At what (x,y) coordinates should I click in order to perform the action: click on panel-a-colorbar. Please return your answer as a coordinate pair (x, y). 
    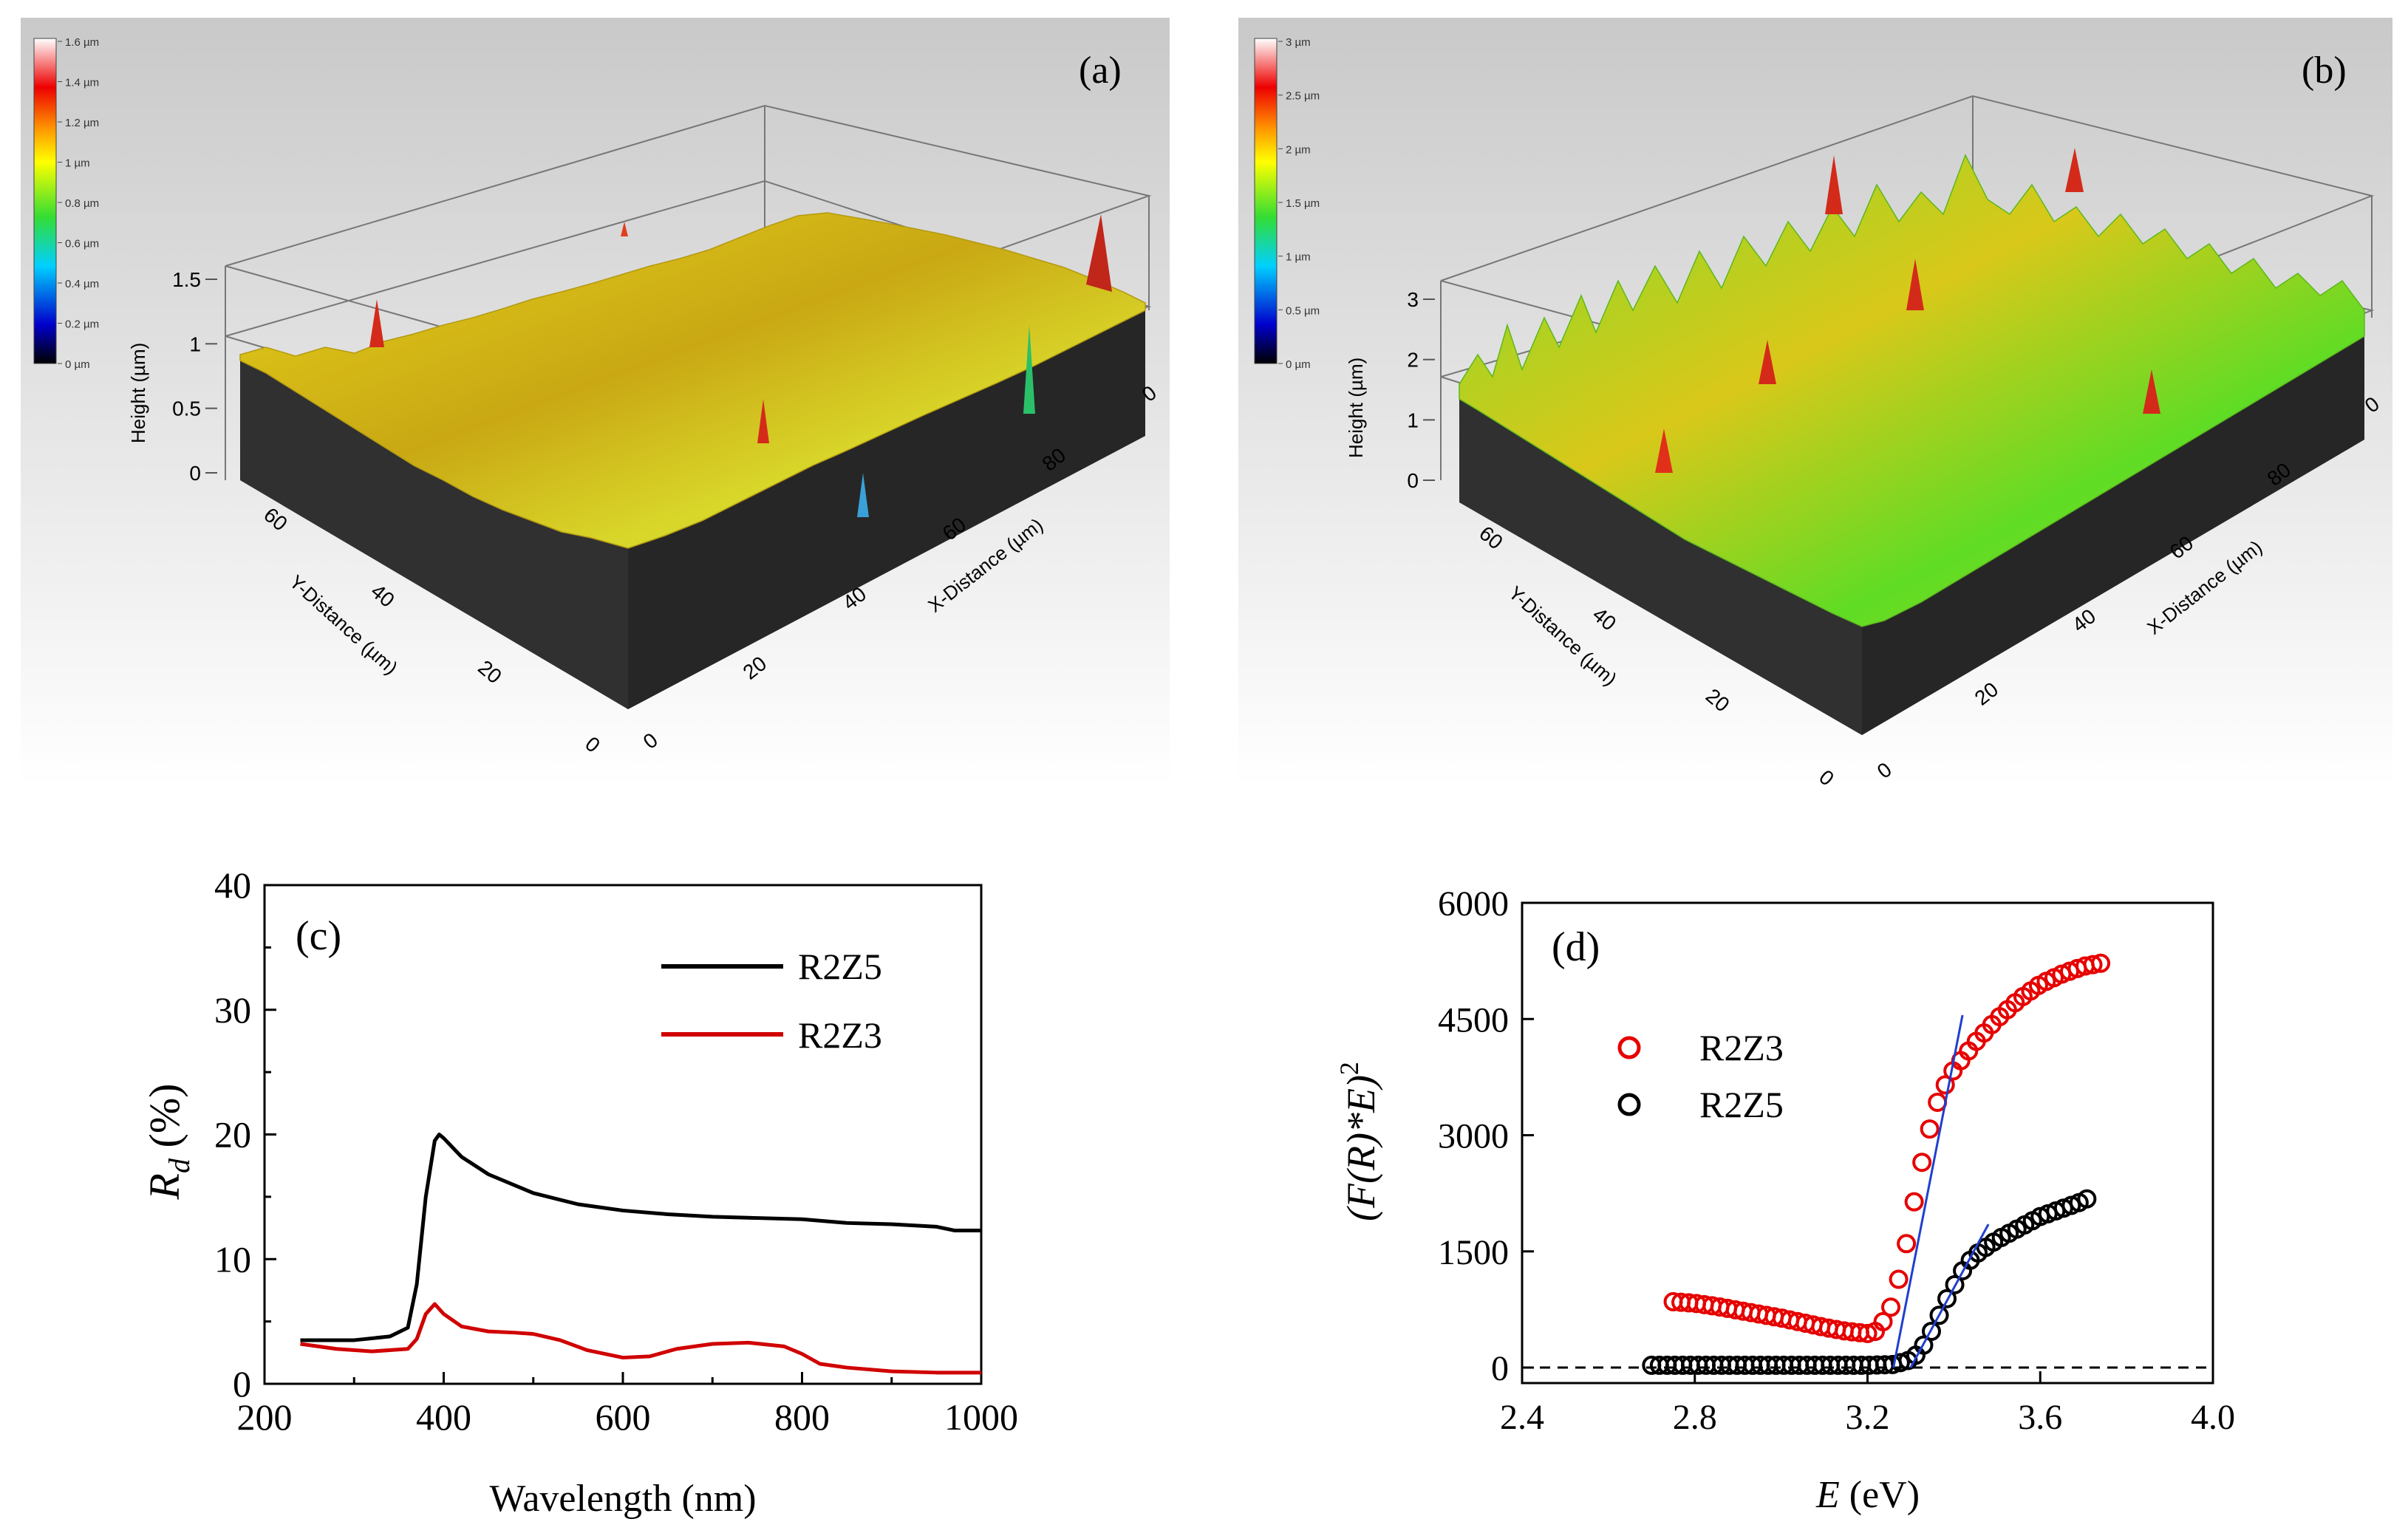
    Looking at the image, I should click on (45, 201).